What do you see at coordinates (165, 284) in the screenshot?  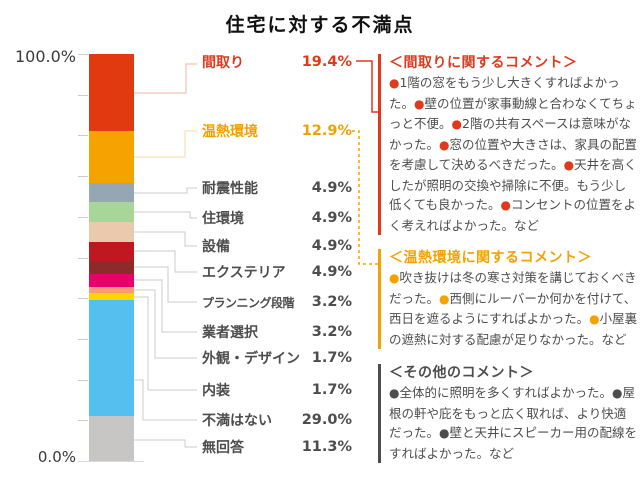 I see `leader-planning` at bounding box center [165, 284].